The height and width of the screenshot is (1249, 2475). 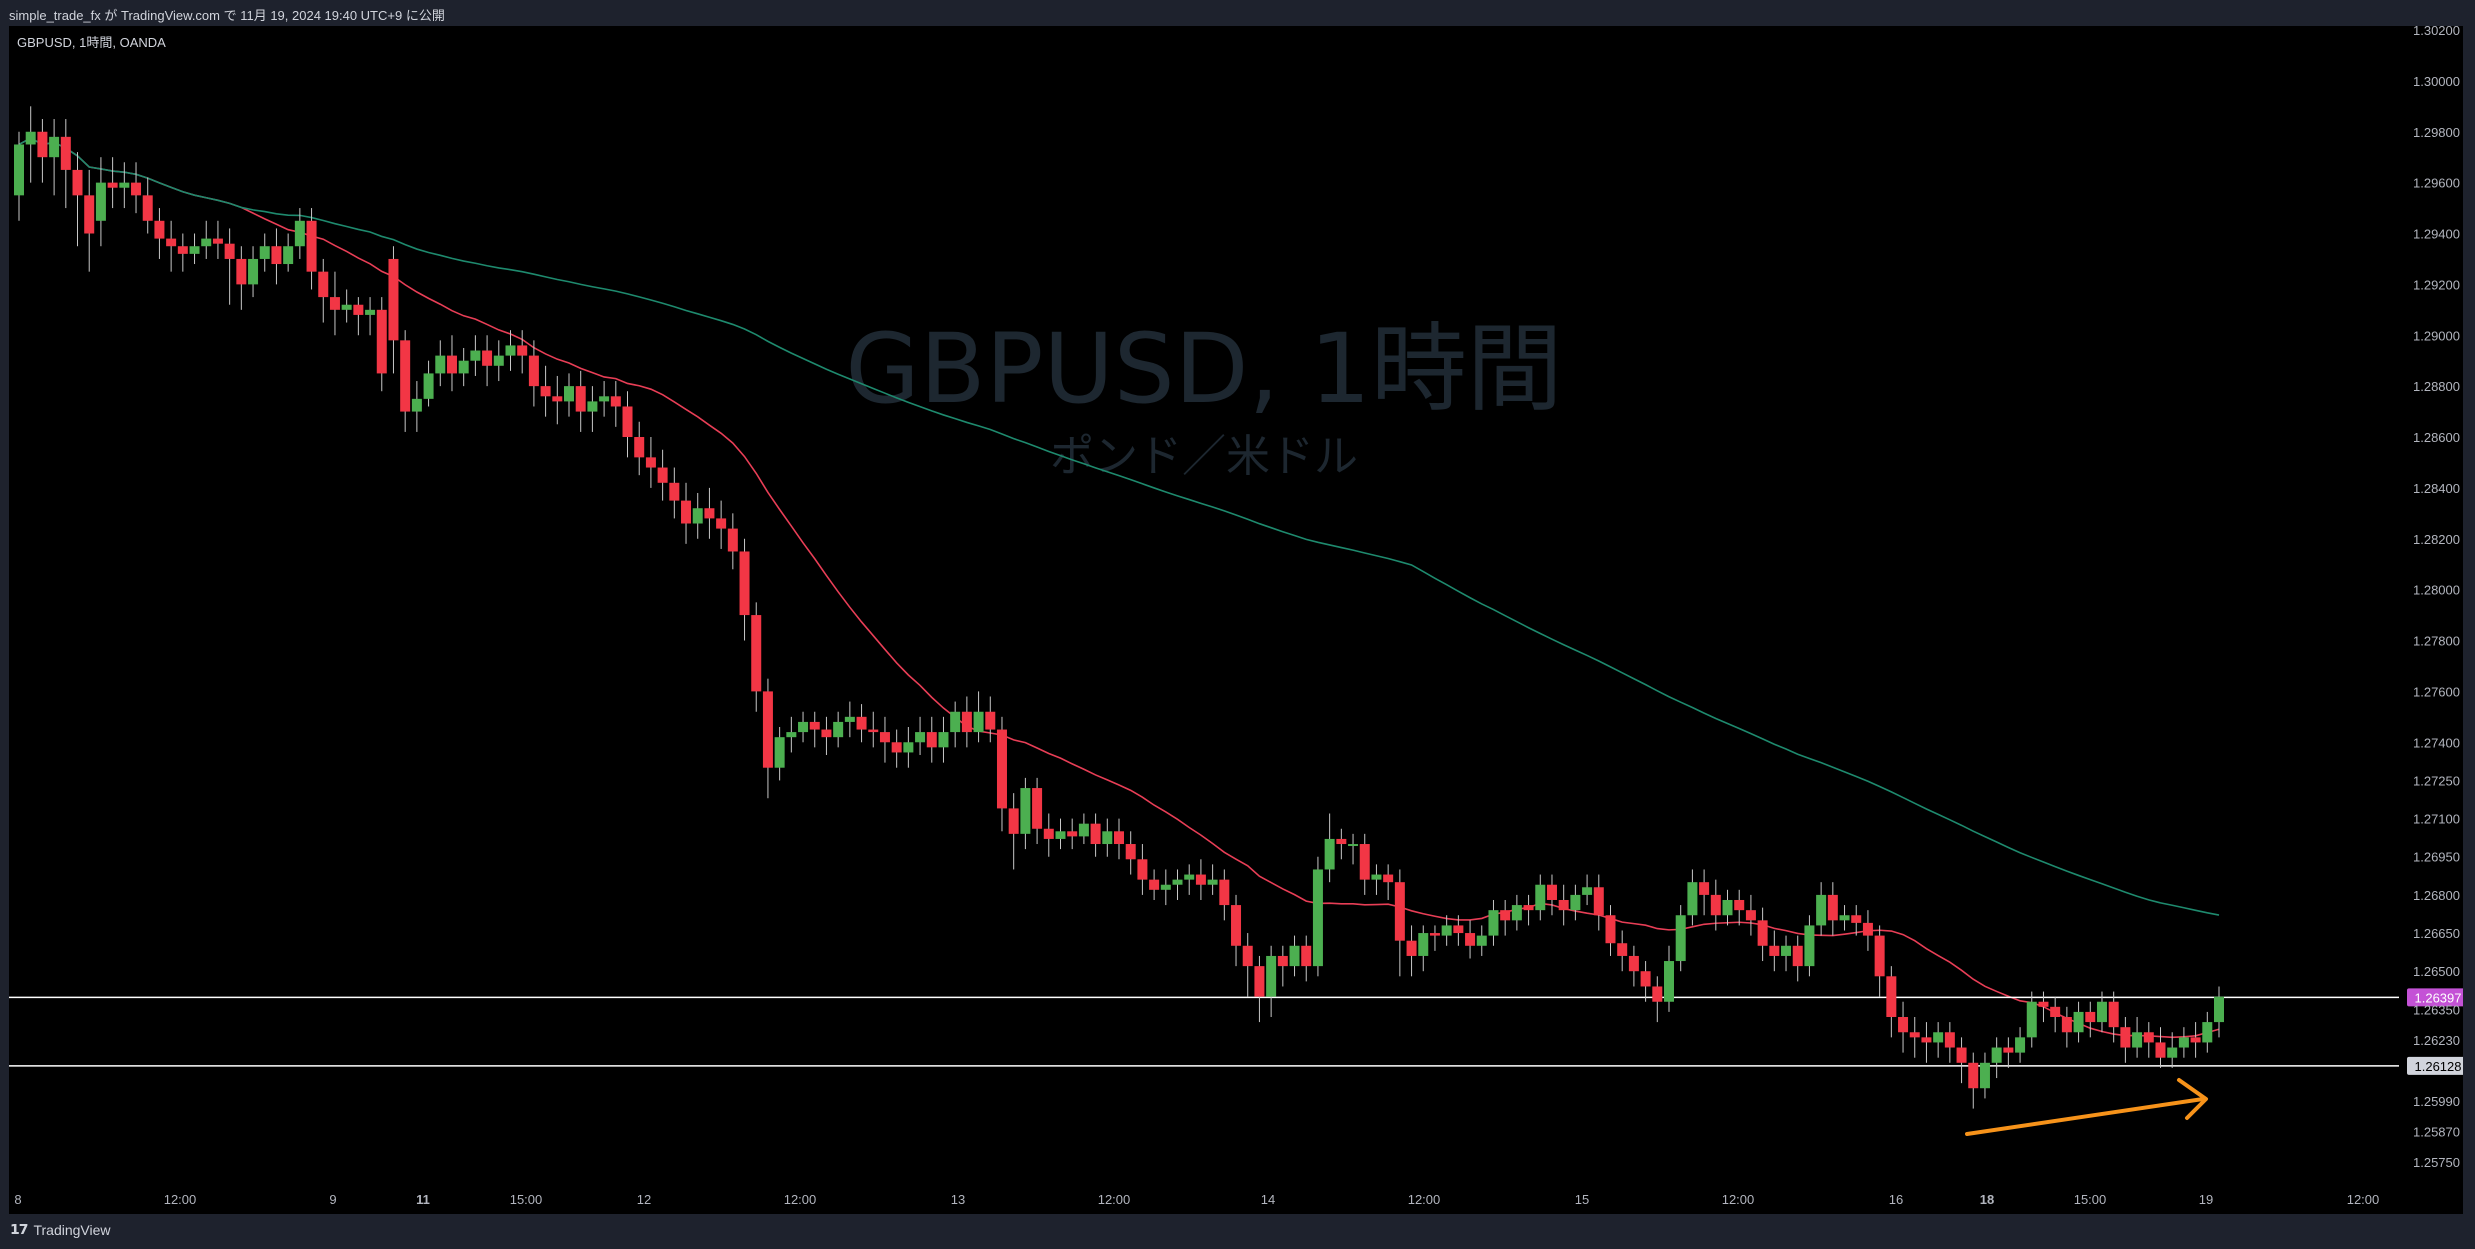 I want to click on y-axis-tick-label: 1.29400, so click(x=2436, y=234).